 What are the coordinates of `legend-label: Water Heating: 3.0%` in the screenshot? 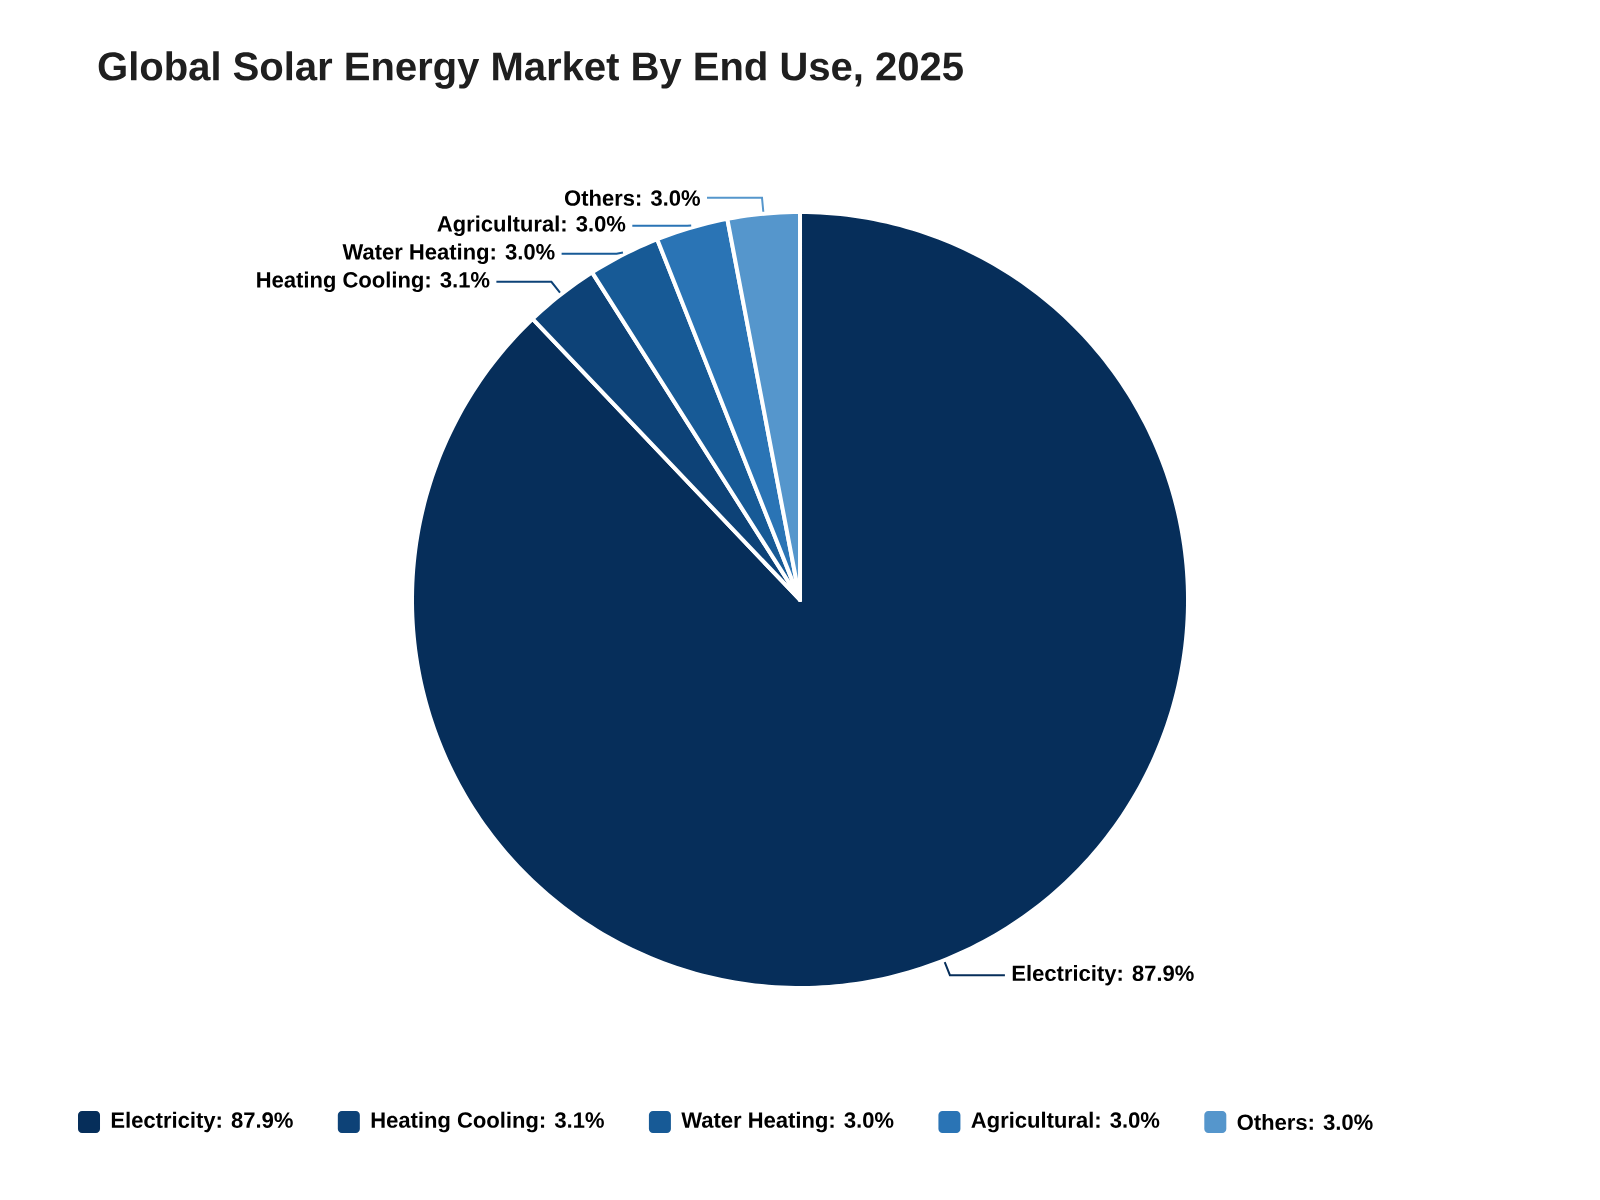 It's located at (787, 1122).